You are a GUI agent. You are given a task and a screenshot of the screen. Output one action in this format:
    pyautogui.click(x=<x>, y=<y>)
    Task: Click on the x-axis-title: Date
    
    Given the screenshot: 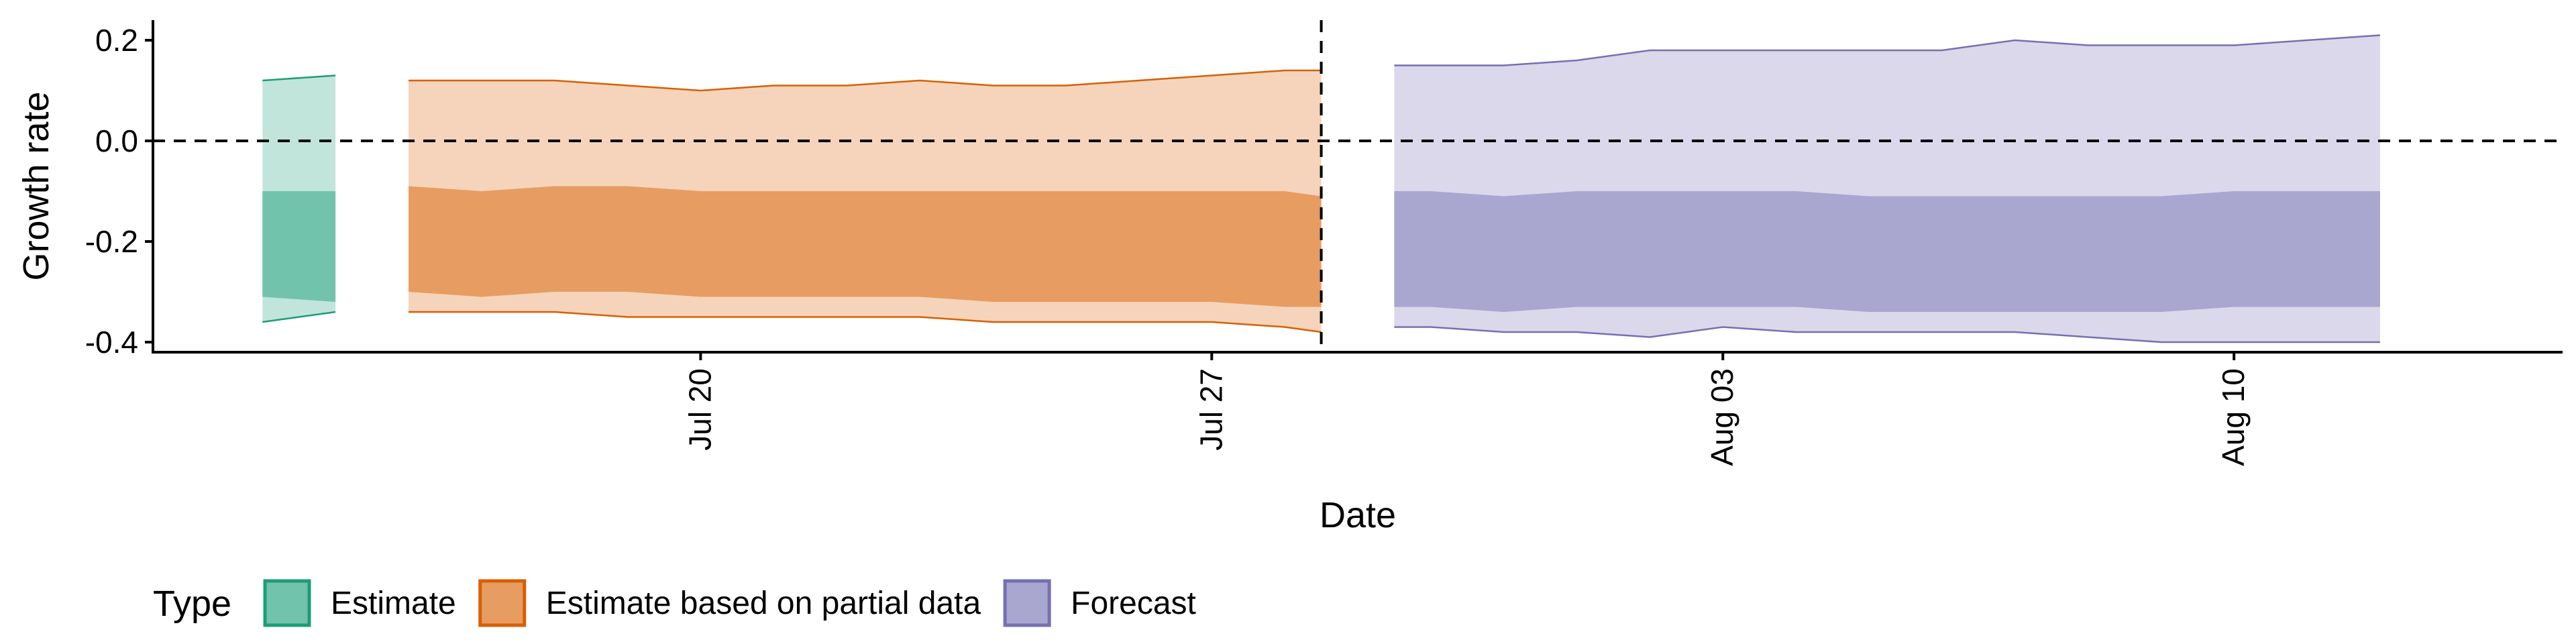 What is the action you would take?
    pyautogui.click(x=1358, y=515)
    